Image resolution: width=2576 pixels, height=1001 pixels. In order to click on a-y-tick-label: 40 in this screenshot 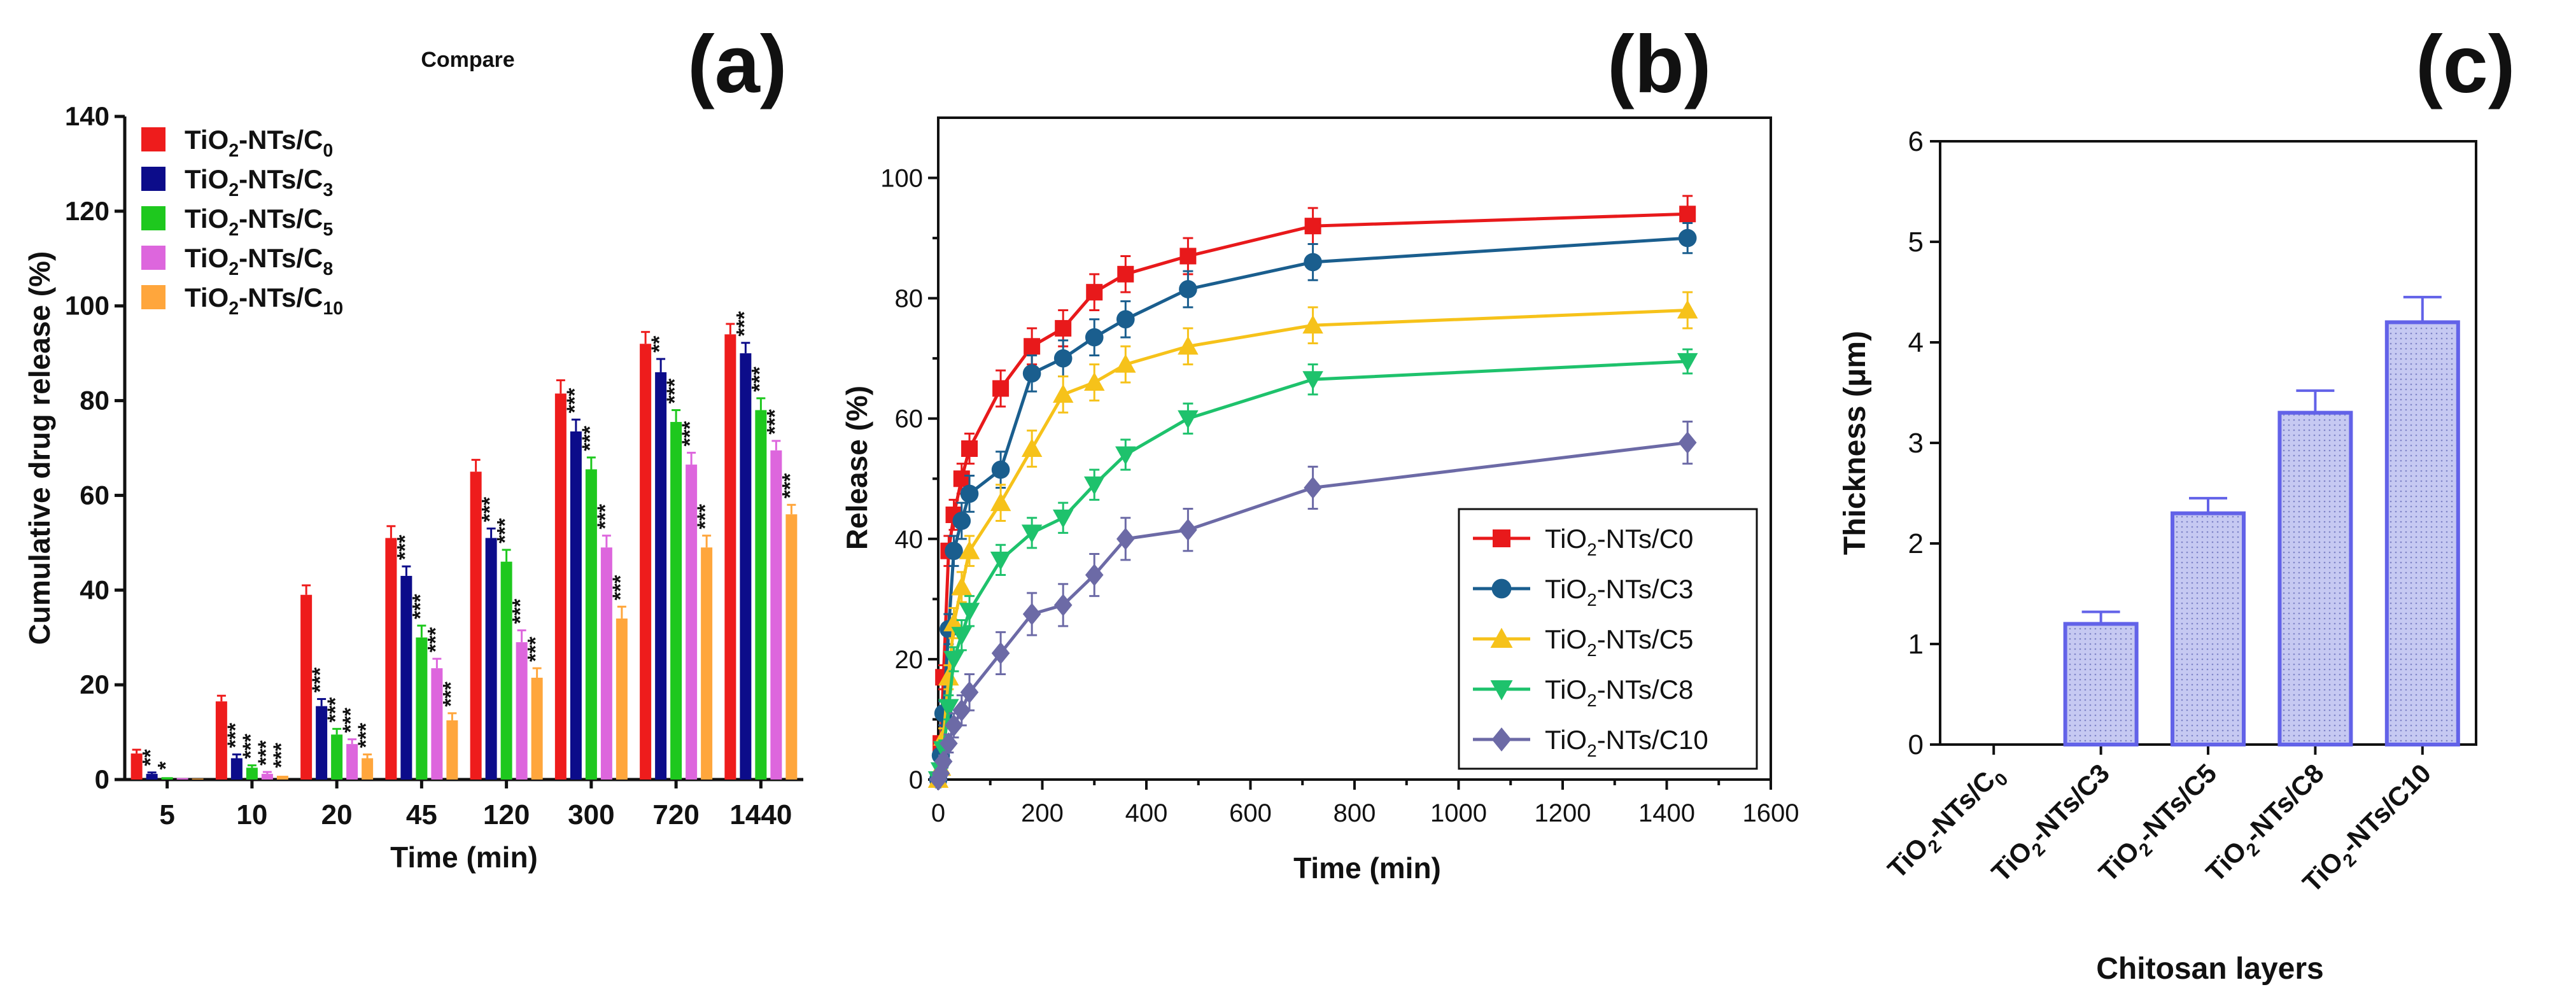, I will do `click(95, 590)`.